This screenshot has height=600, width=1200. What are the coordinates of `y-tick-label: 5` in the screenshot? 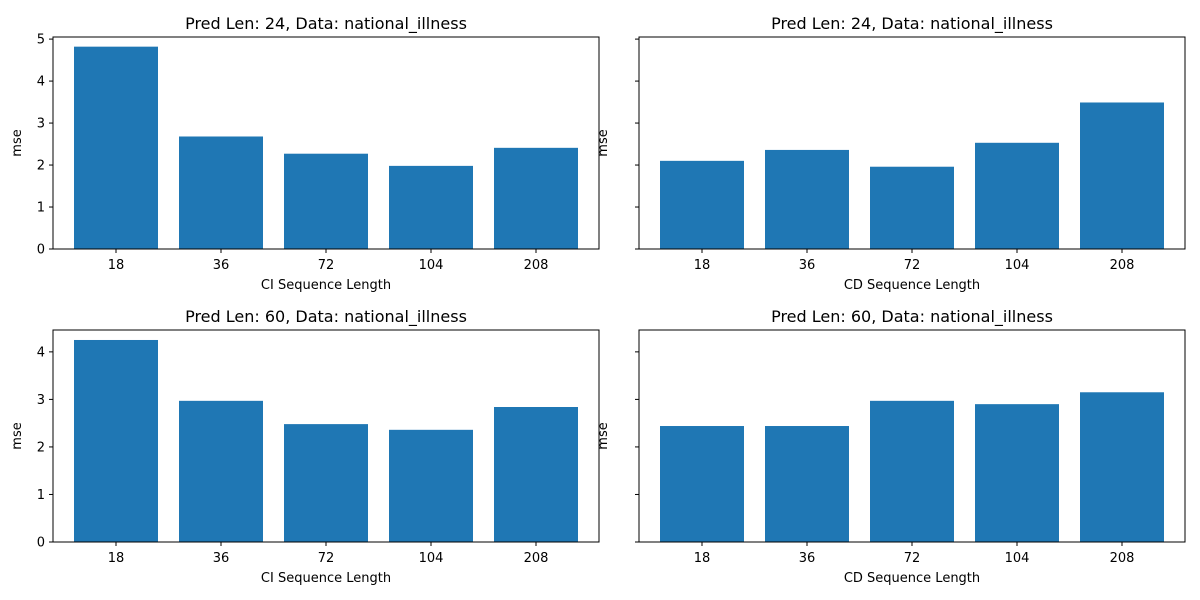 It's located at (41, 40).